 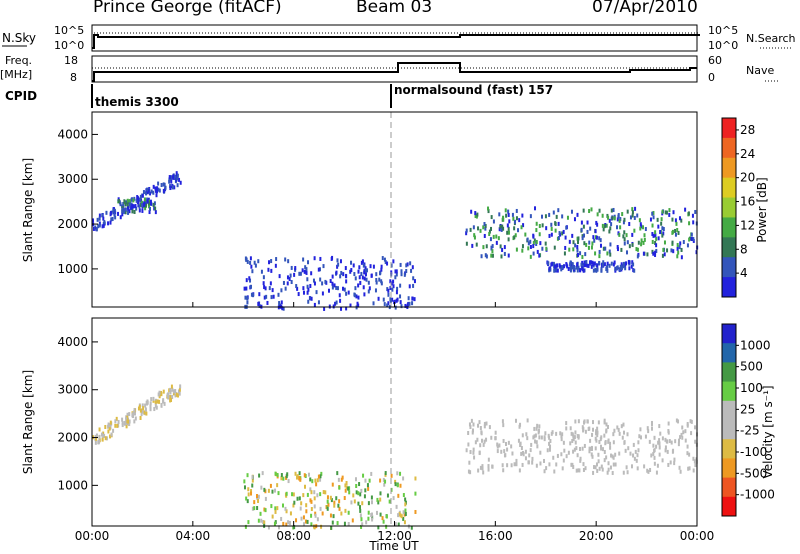 What do you see at coordinates (72, 134) in the screenshot?
I see `y-tick-label: 4000` at bounding box center [72, 134].